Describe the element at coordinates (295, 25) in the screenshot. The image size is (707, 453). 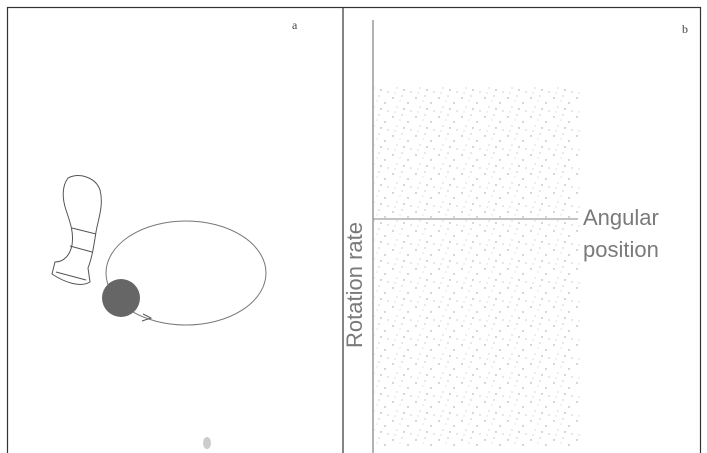
I see `panel-label: a` at that location.